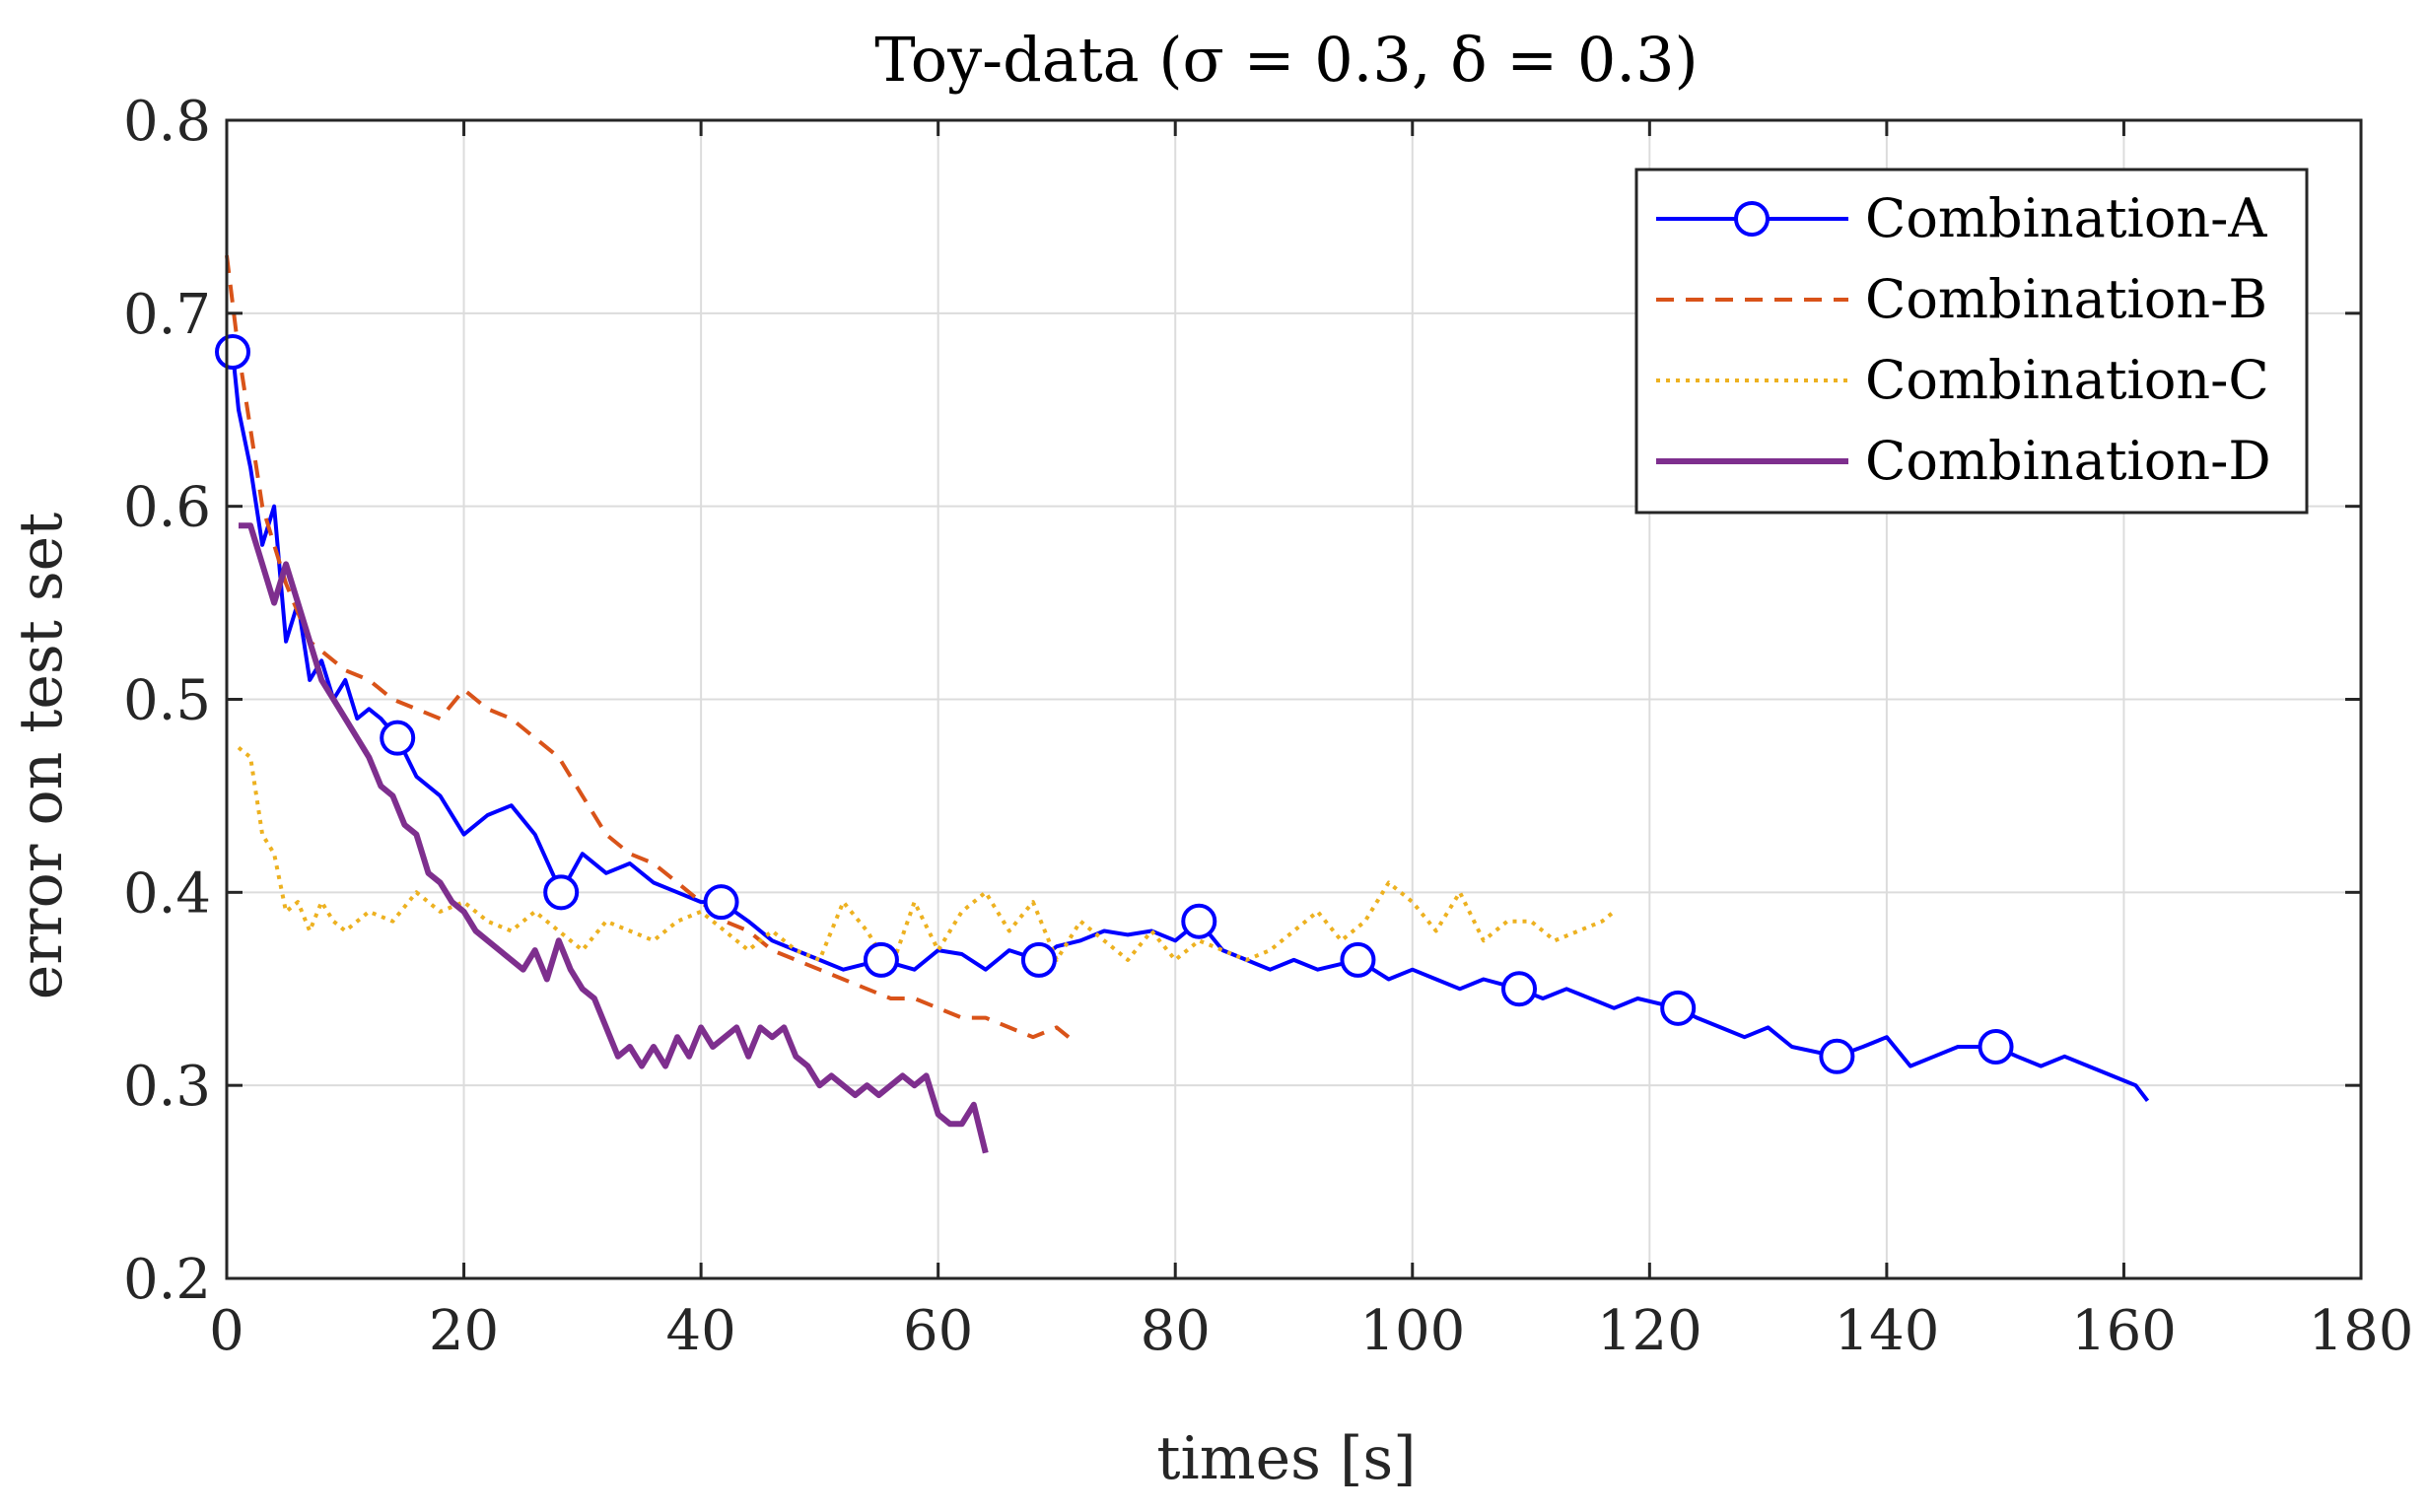  Describe the element at coordinates (2361, 1331) in the screenshot. I see `x-tick-label: 180` at that location.